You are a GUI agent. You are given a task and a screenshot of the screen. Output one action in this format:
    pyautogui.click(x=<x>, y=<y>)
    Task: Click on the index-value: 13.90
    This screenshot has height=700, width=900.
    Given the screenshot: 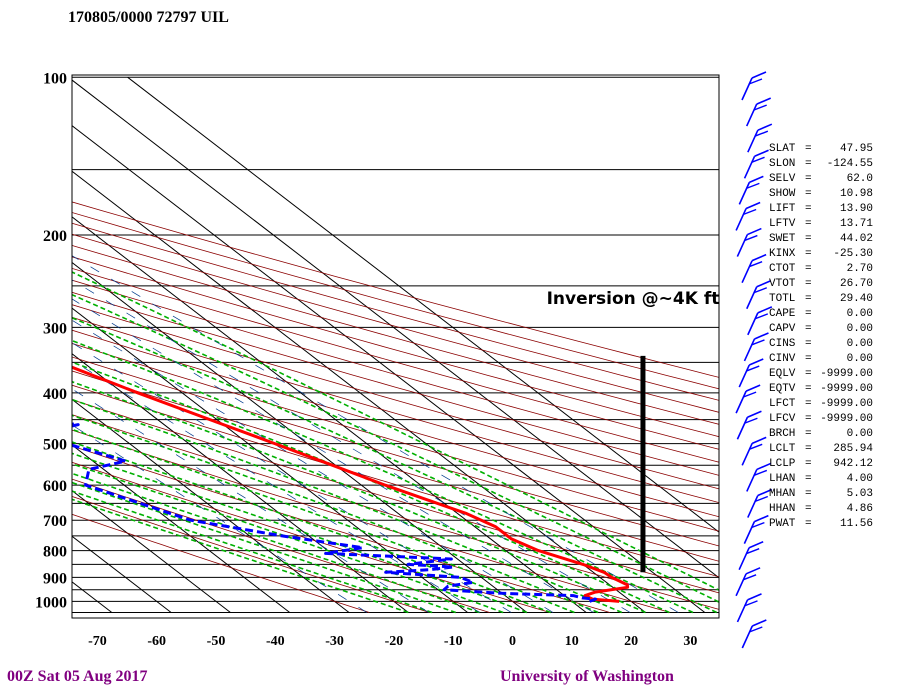 What is the action you would take?
    pyautogui.click(x=856, y=209)
    